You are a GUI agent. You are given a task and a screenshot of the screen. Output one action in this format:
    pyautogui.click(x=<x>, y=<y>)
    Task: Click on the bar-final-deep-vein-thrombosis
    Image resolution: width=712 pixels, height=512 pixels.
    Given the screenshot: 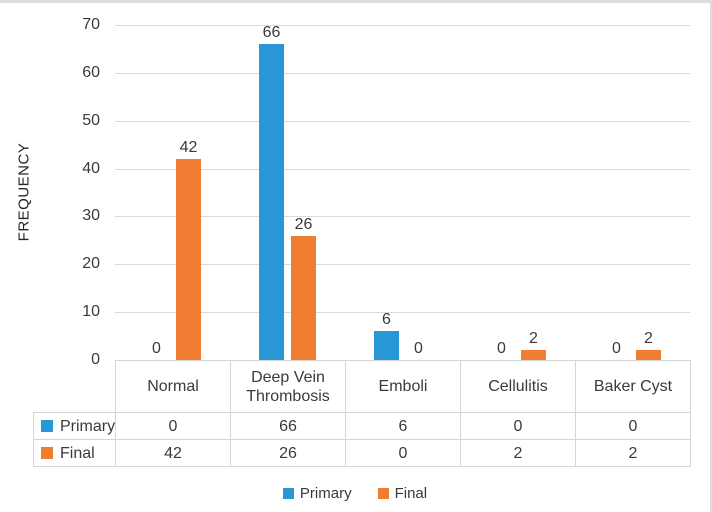 What is the action you would take?
    pyautogui.click(x=303, y=297)
    